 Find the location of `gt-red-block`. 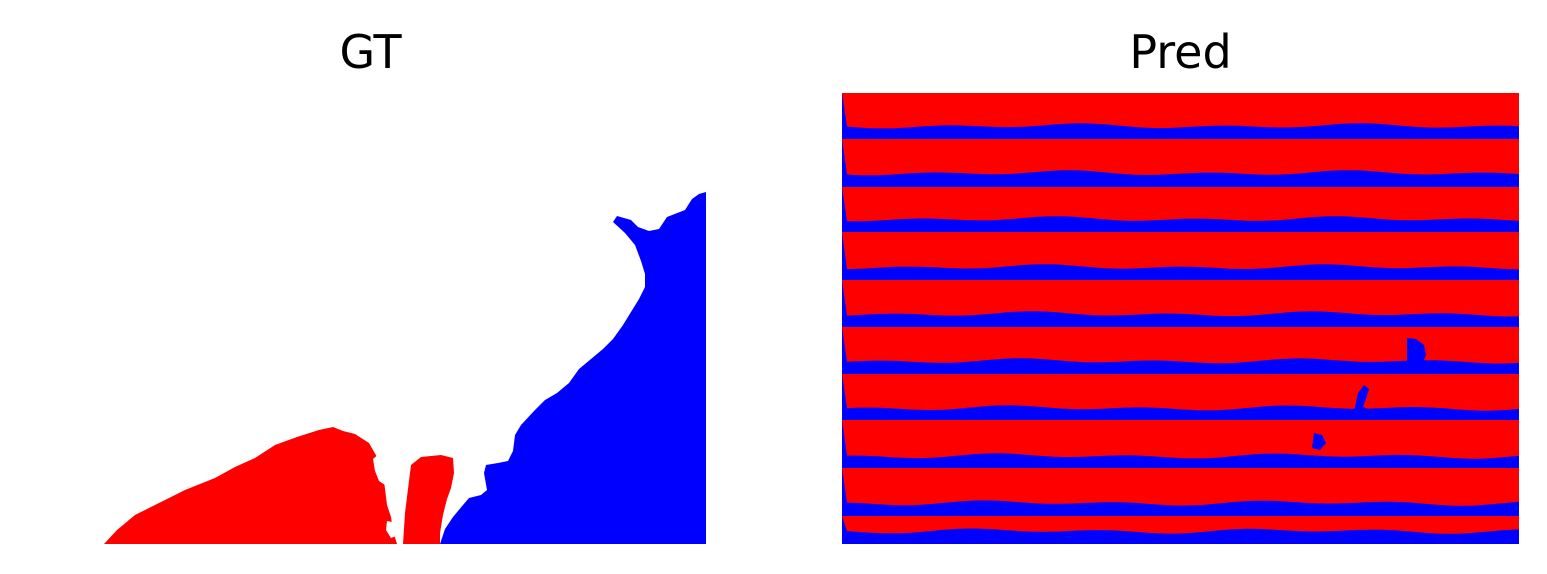

gt-red-block is located at coordinates (428, 499).